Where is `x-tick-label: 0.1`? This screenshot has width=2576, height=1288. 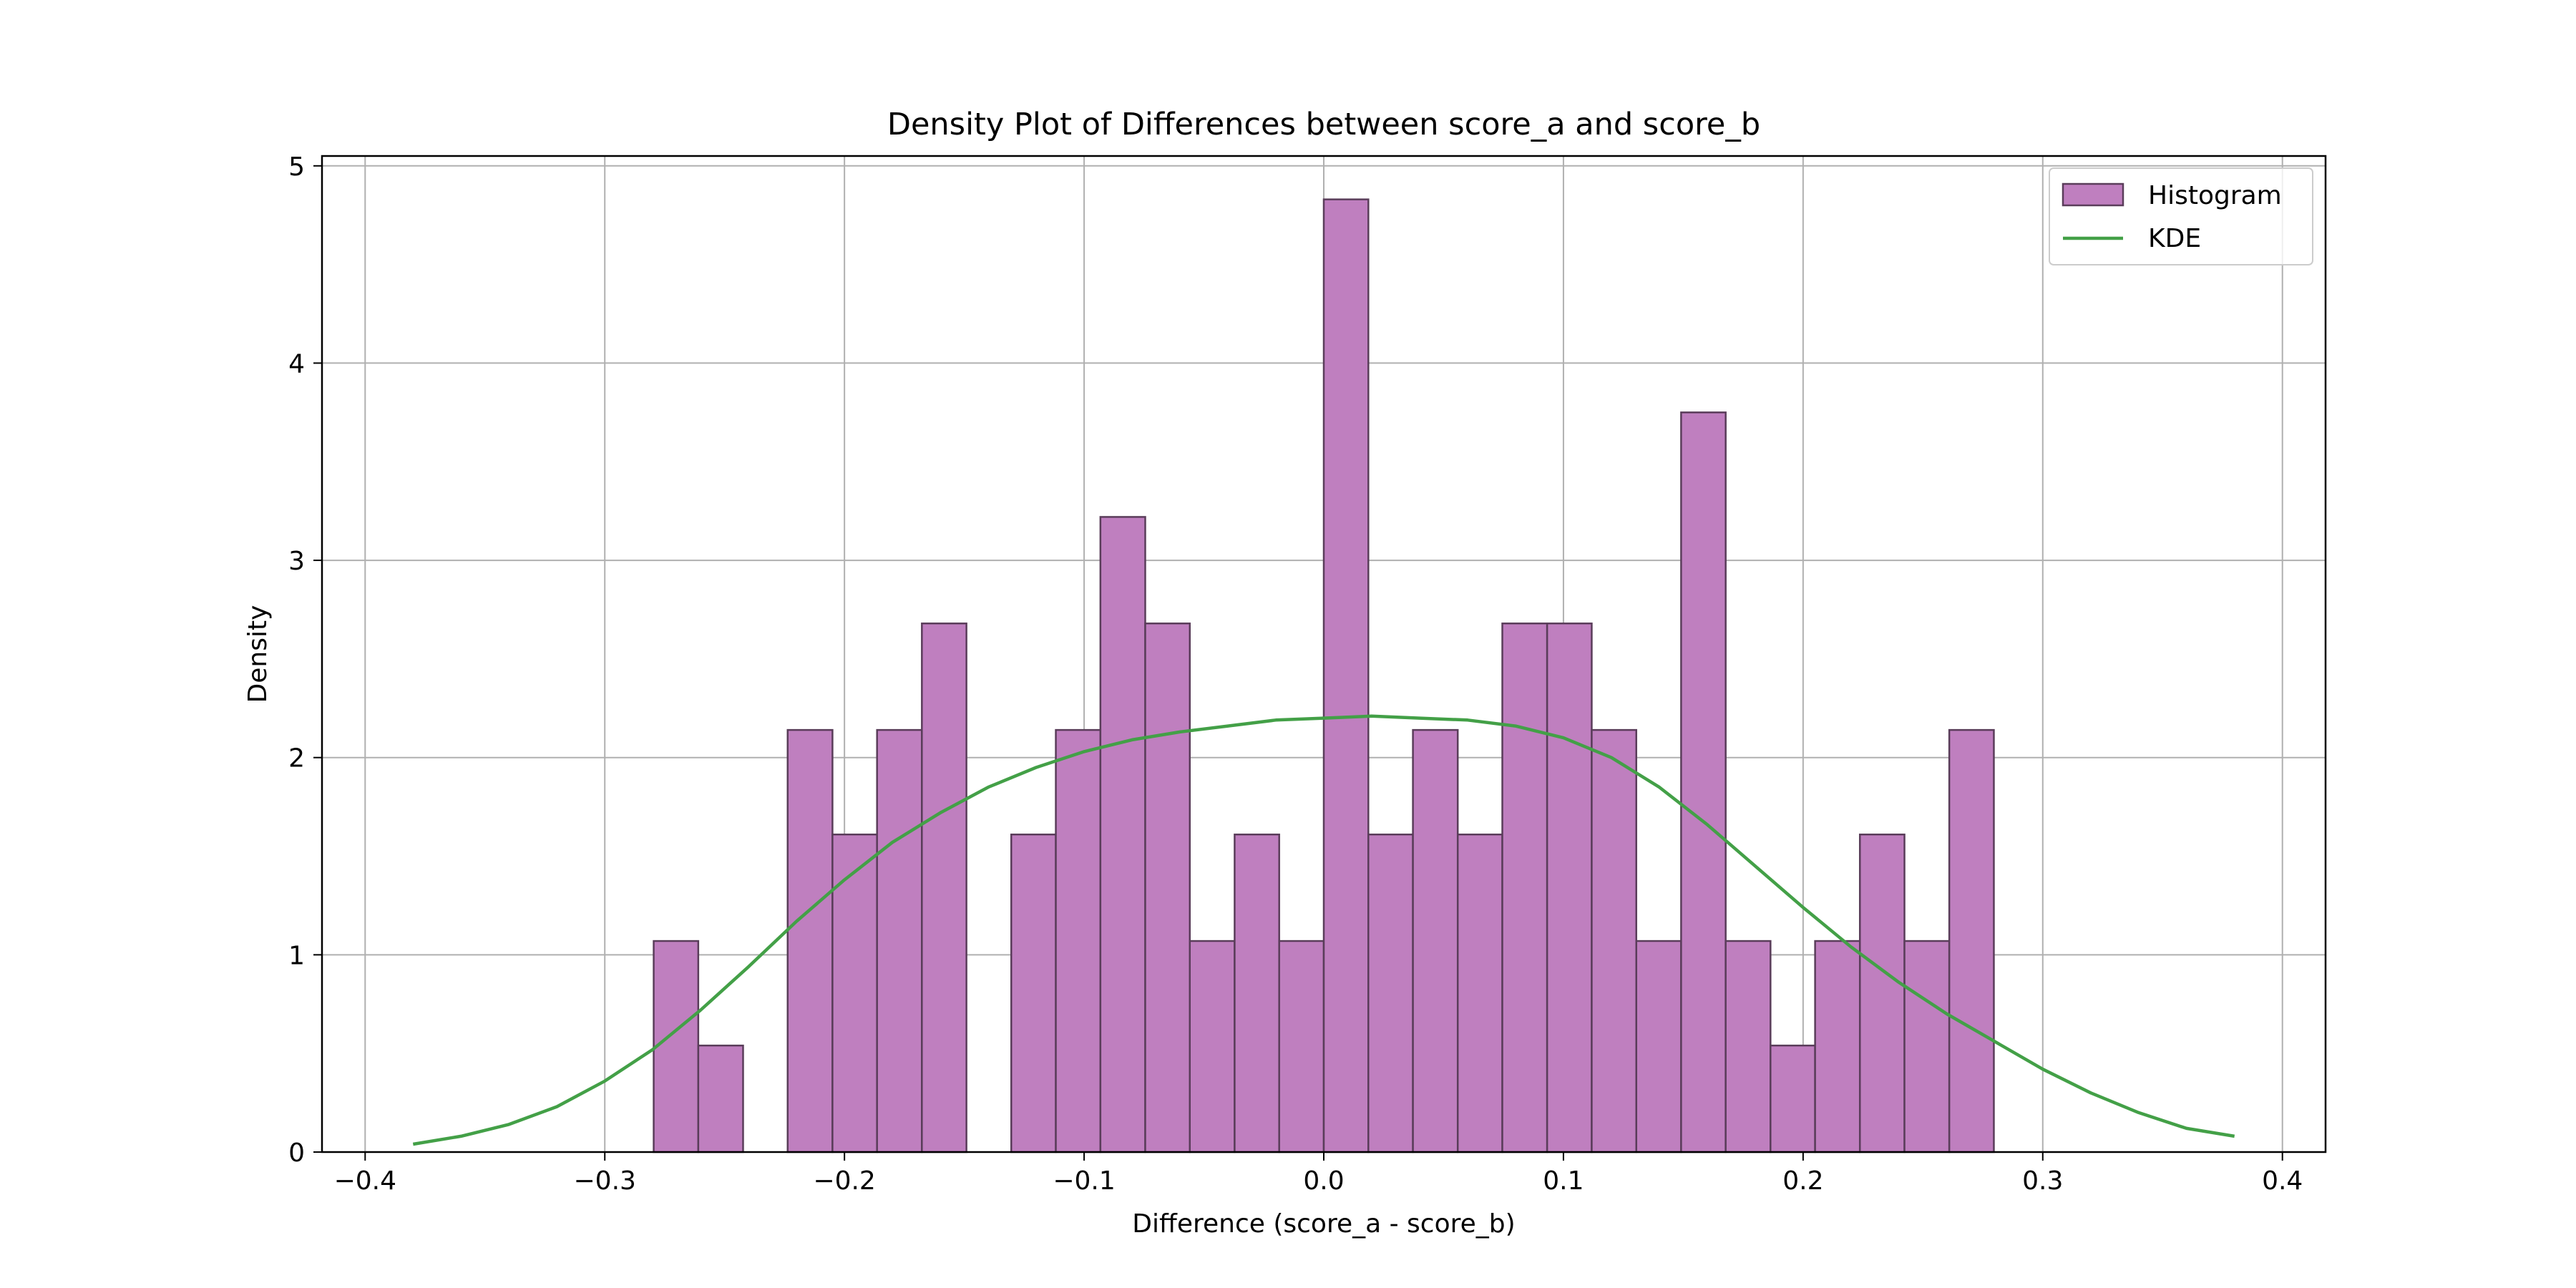
x-tick-label: 0.1 is located at coordinates (1563, 1181).